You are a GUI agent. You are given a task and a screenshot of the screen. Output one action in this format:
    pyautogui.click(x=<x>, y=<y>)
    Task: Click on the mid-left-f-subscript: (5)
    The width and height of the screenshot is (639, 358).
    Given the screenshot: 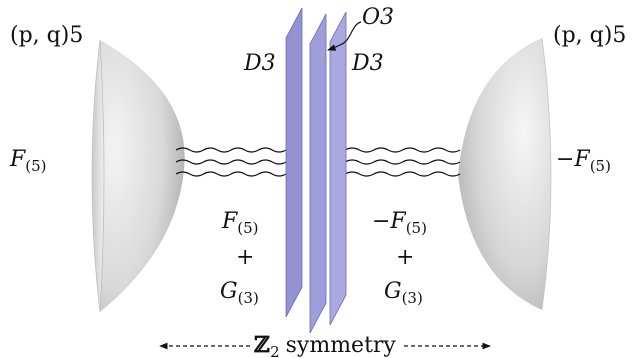 What is the action you would take?
    pyautogui.click(x=247, y=228)
    